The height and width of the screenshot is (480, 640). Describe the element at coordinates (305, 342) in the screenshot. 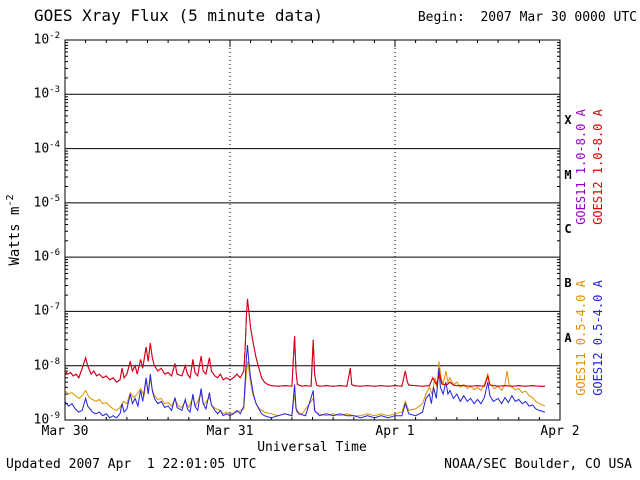

I see `series-goes12-long-line` at that location.